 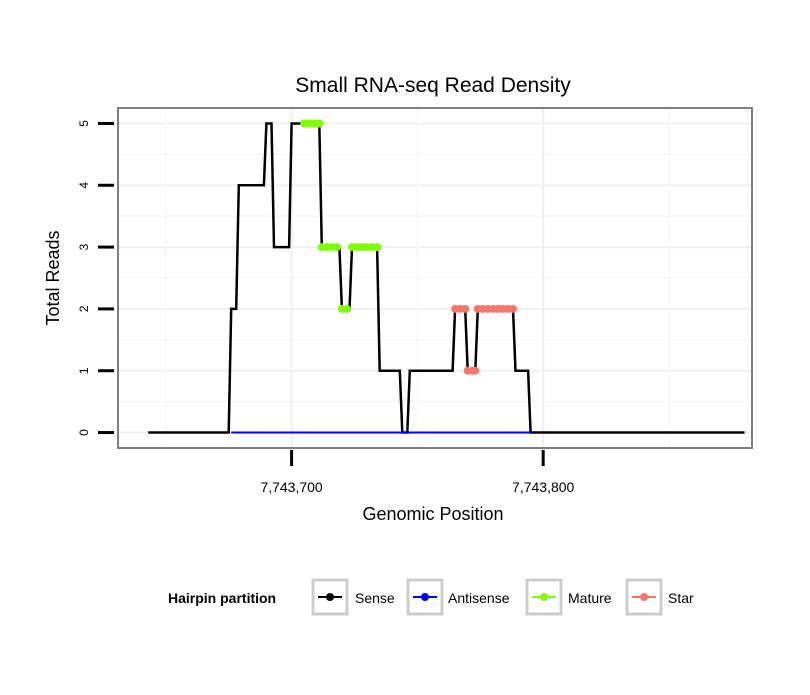 What do you see at coordinates (353, 597) in the screenshot?
I see `legend-item-sense: Sense` at bounding box center [353, 597].